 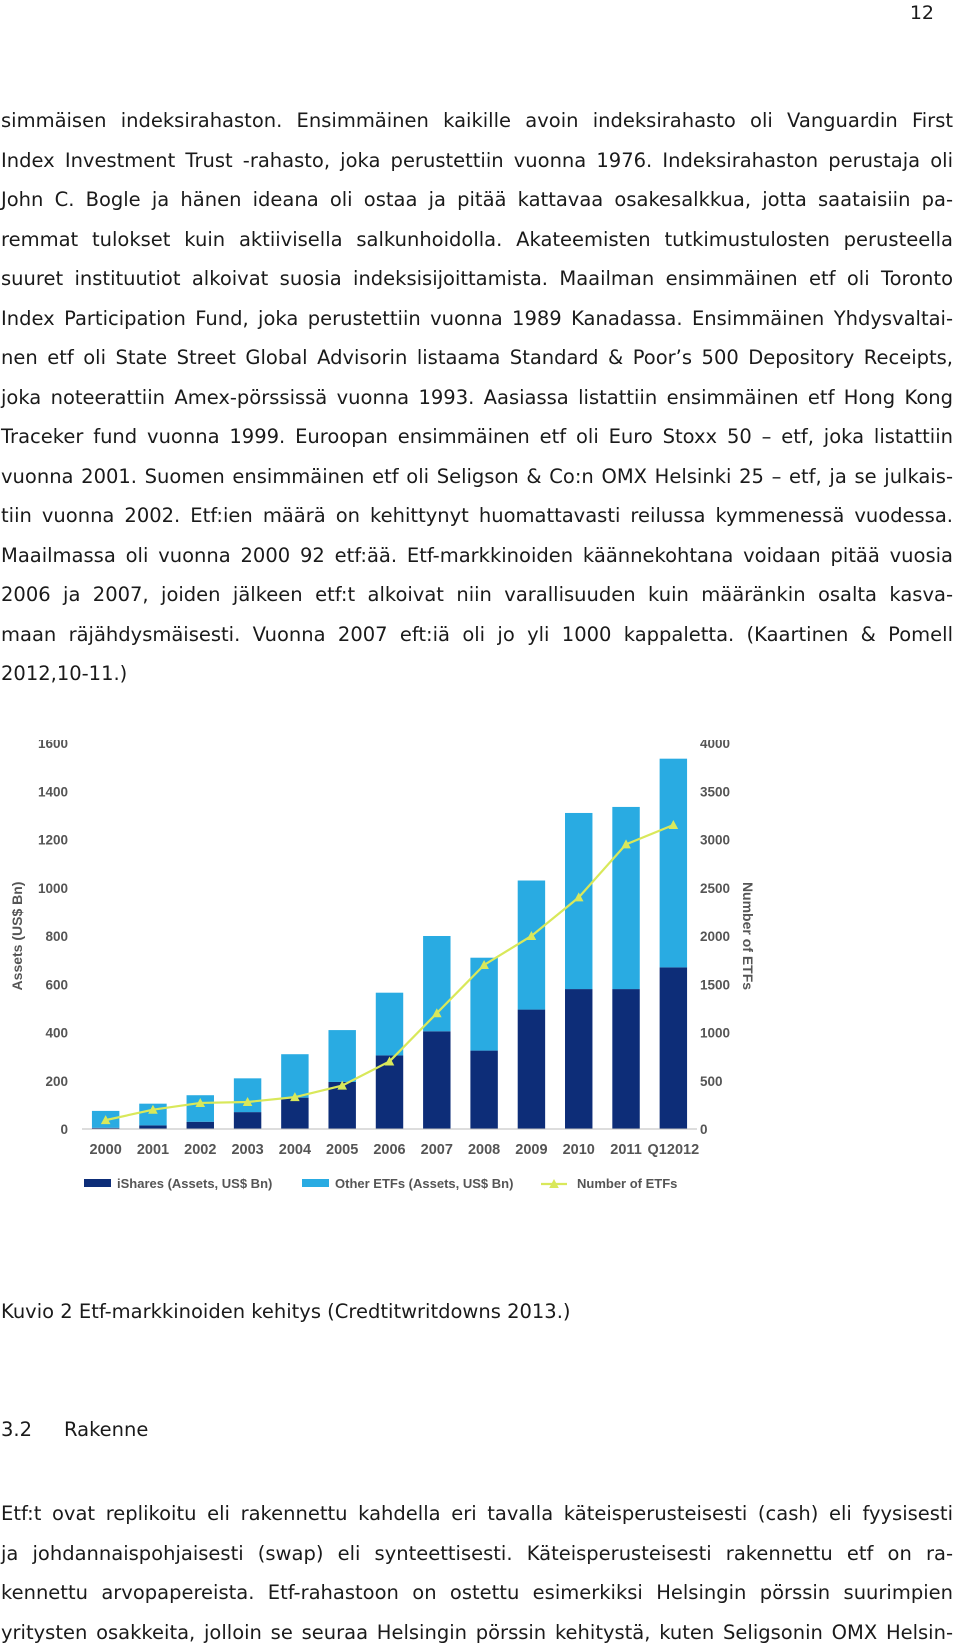 What do you see at coordinates (389, 1150) in the screenshot?
I see `x-tick-label: 2006` at bounding box center [389, 1150].